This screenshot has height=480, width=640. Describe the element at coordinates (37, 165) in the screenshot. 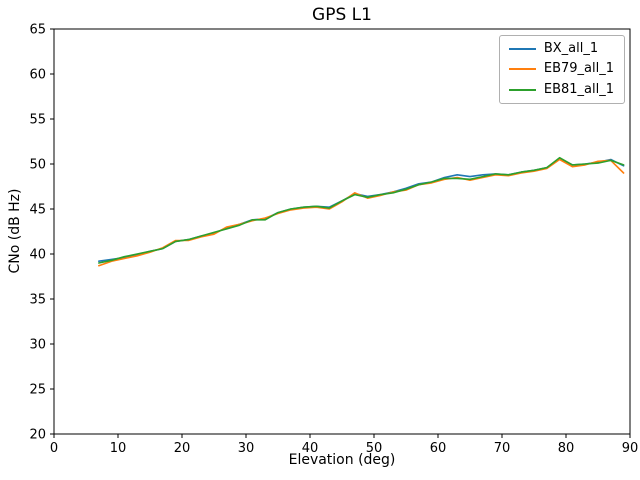

I see `y-tick-label: 50` at that location.